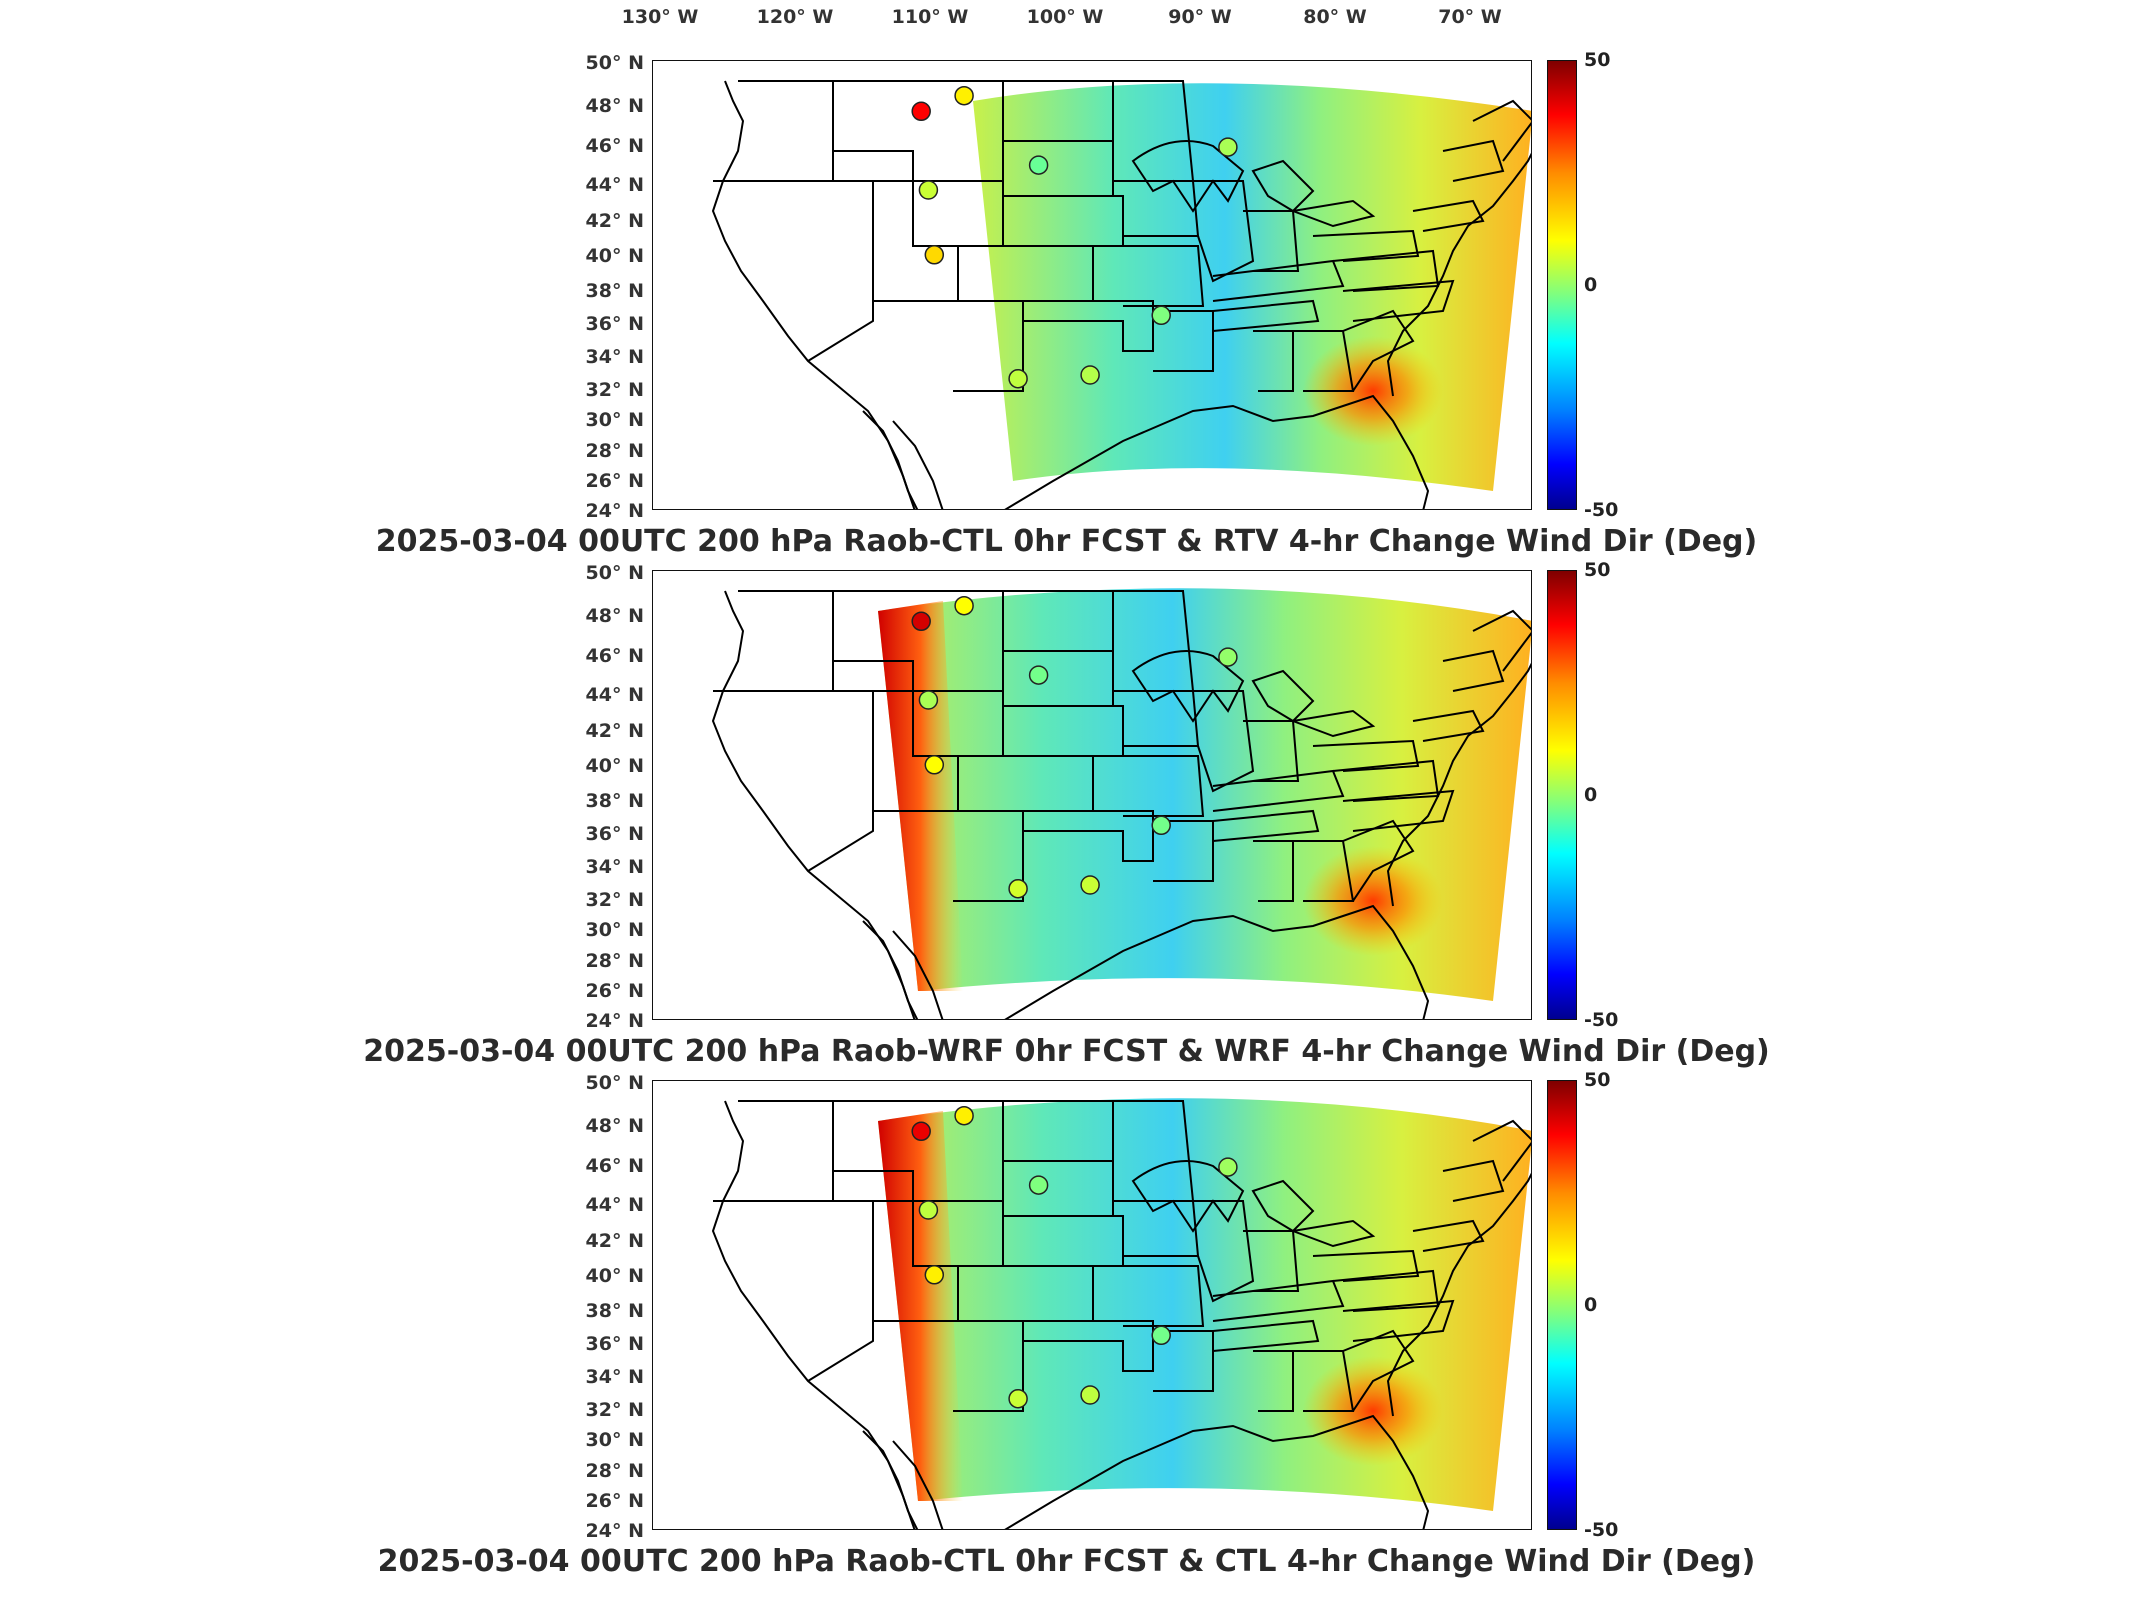 The width and height of the screenshot is (2133, 1600). I want to click on longitude-tick-label: 130° W, so click(660, 17).